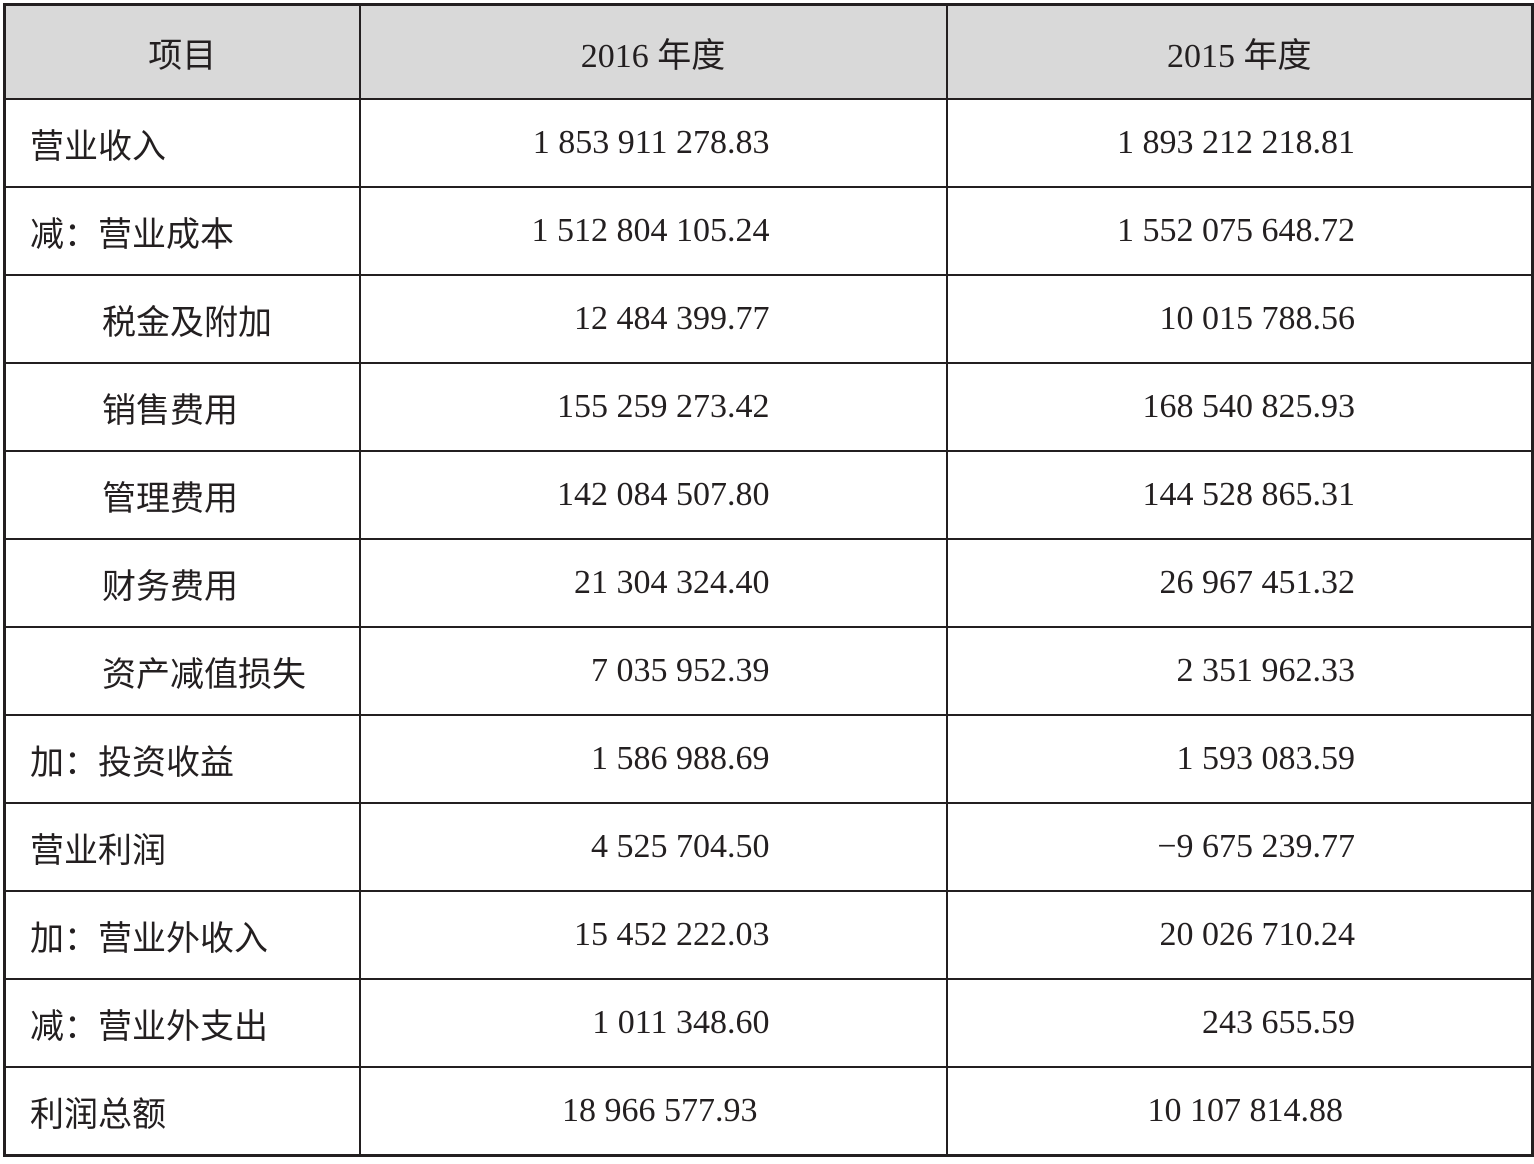 The height and width of the screenshot is (1164, 1534). Describe the element at coordinates (182, 231) in the screenshot. I see `item-label: 减：营业成本` at that location.